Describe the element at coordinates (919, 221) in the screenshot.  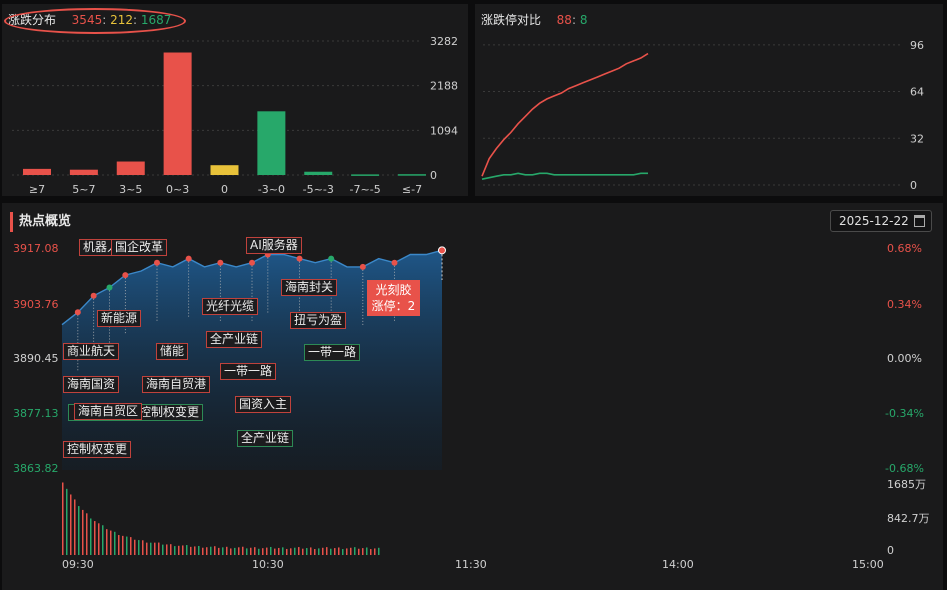
I see `calendar-icon` at that location.